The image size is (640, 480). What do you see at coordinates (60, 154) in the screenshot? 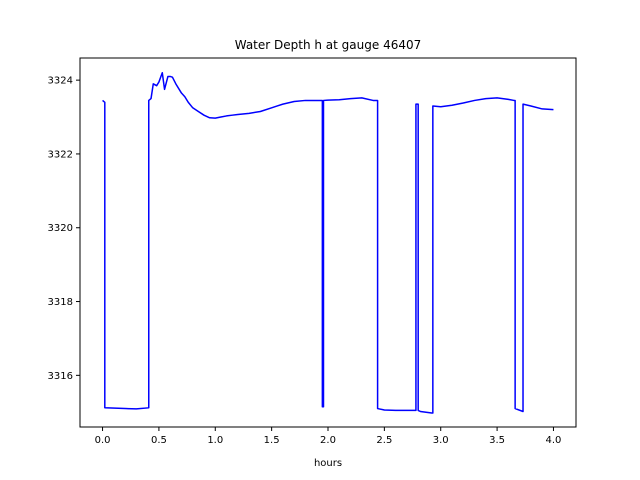
I see `y-tick-label: 3322` at bounding box center [60, 154].